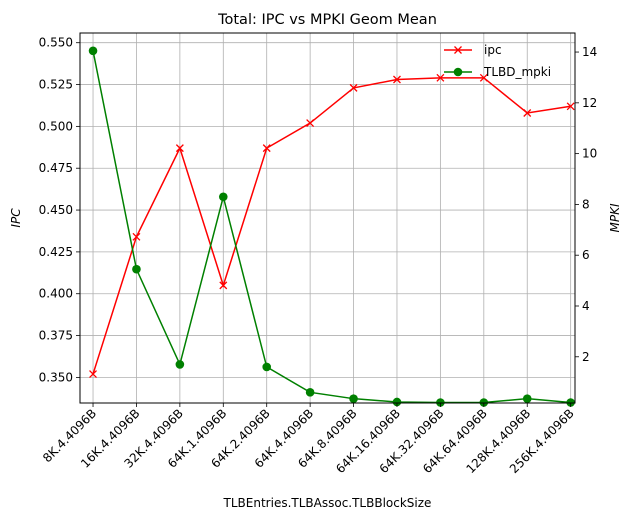 The height and width of the screenshot is (520, 631). What do you see at coordinates (615, 217) in the screenshot?
I see `y2-axis-label: MPKI` at bounding box center [615, 217].